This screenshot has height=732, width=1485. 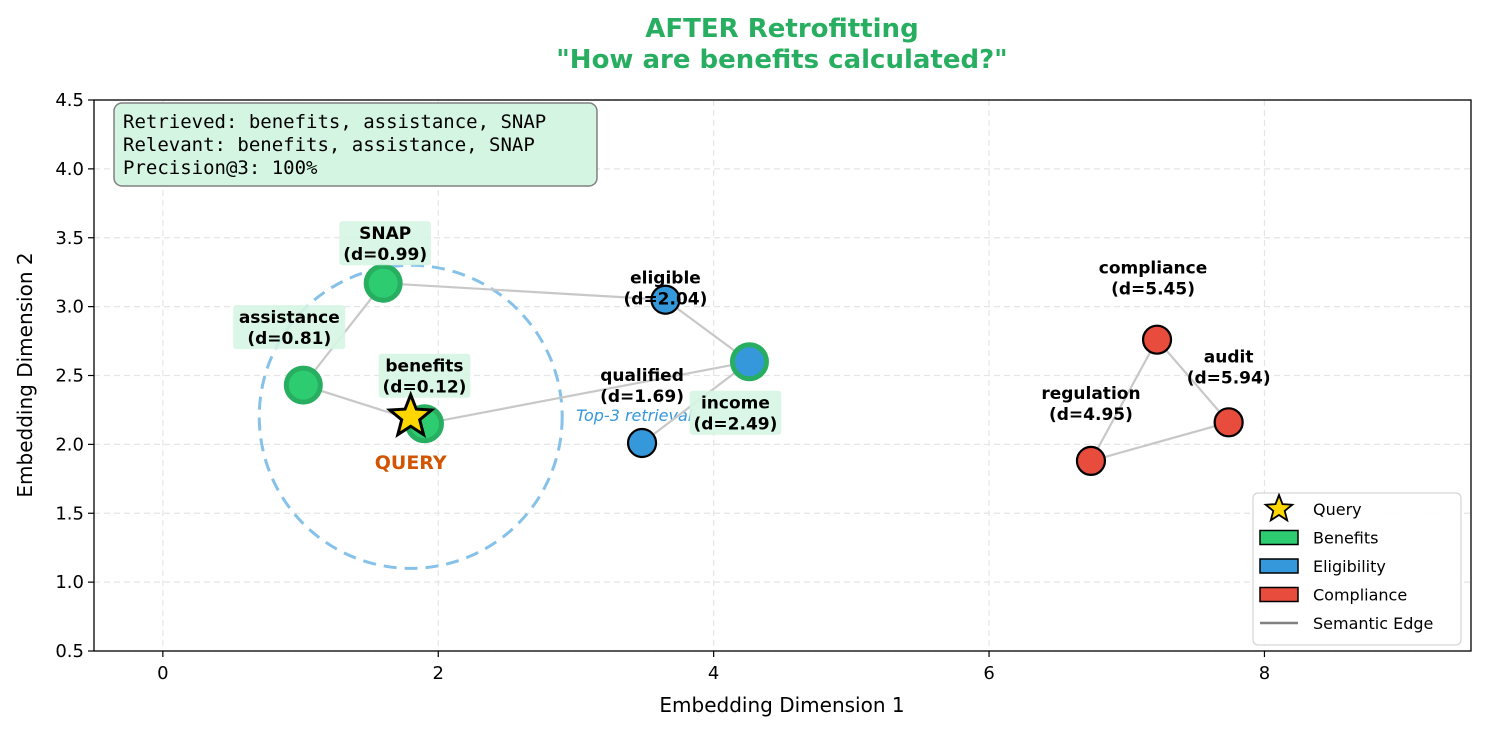 I want to click on query-star-marker, so click(x=410, y=414).